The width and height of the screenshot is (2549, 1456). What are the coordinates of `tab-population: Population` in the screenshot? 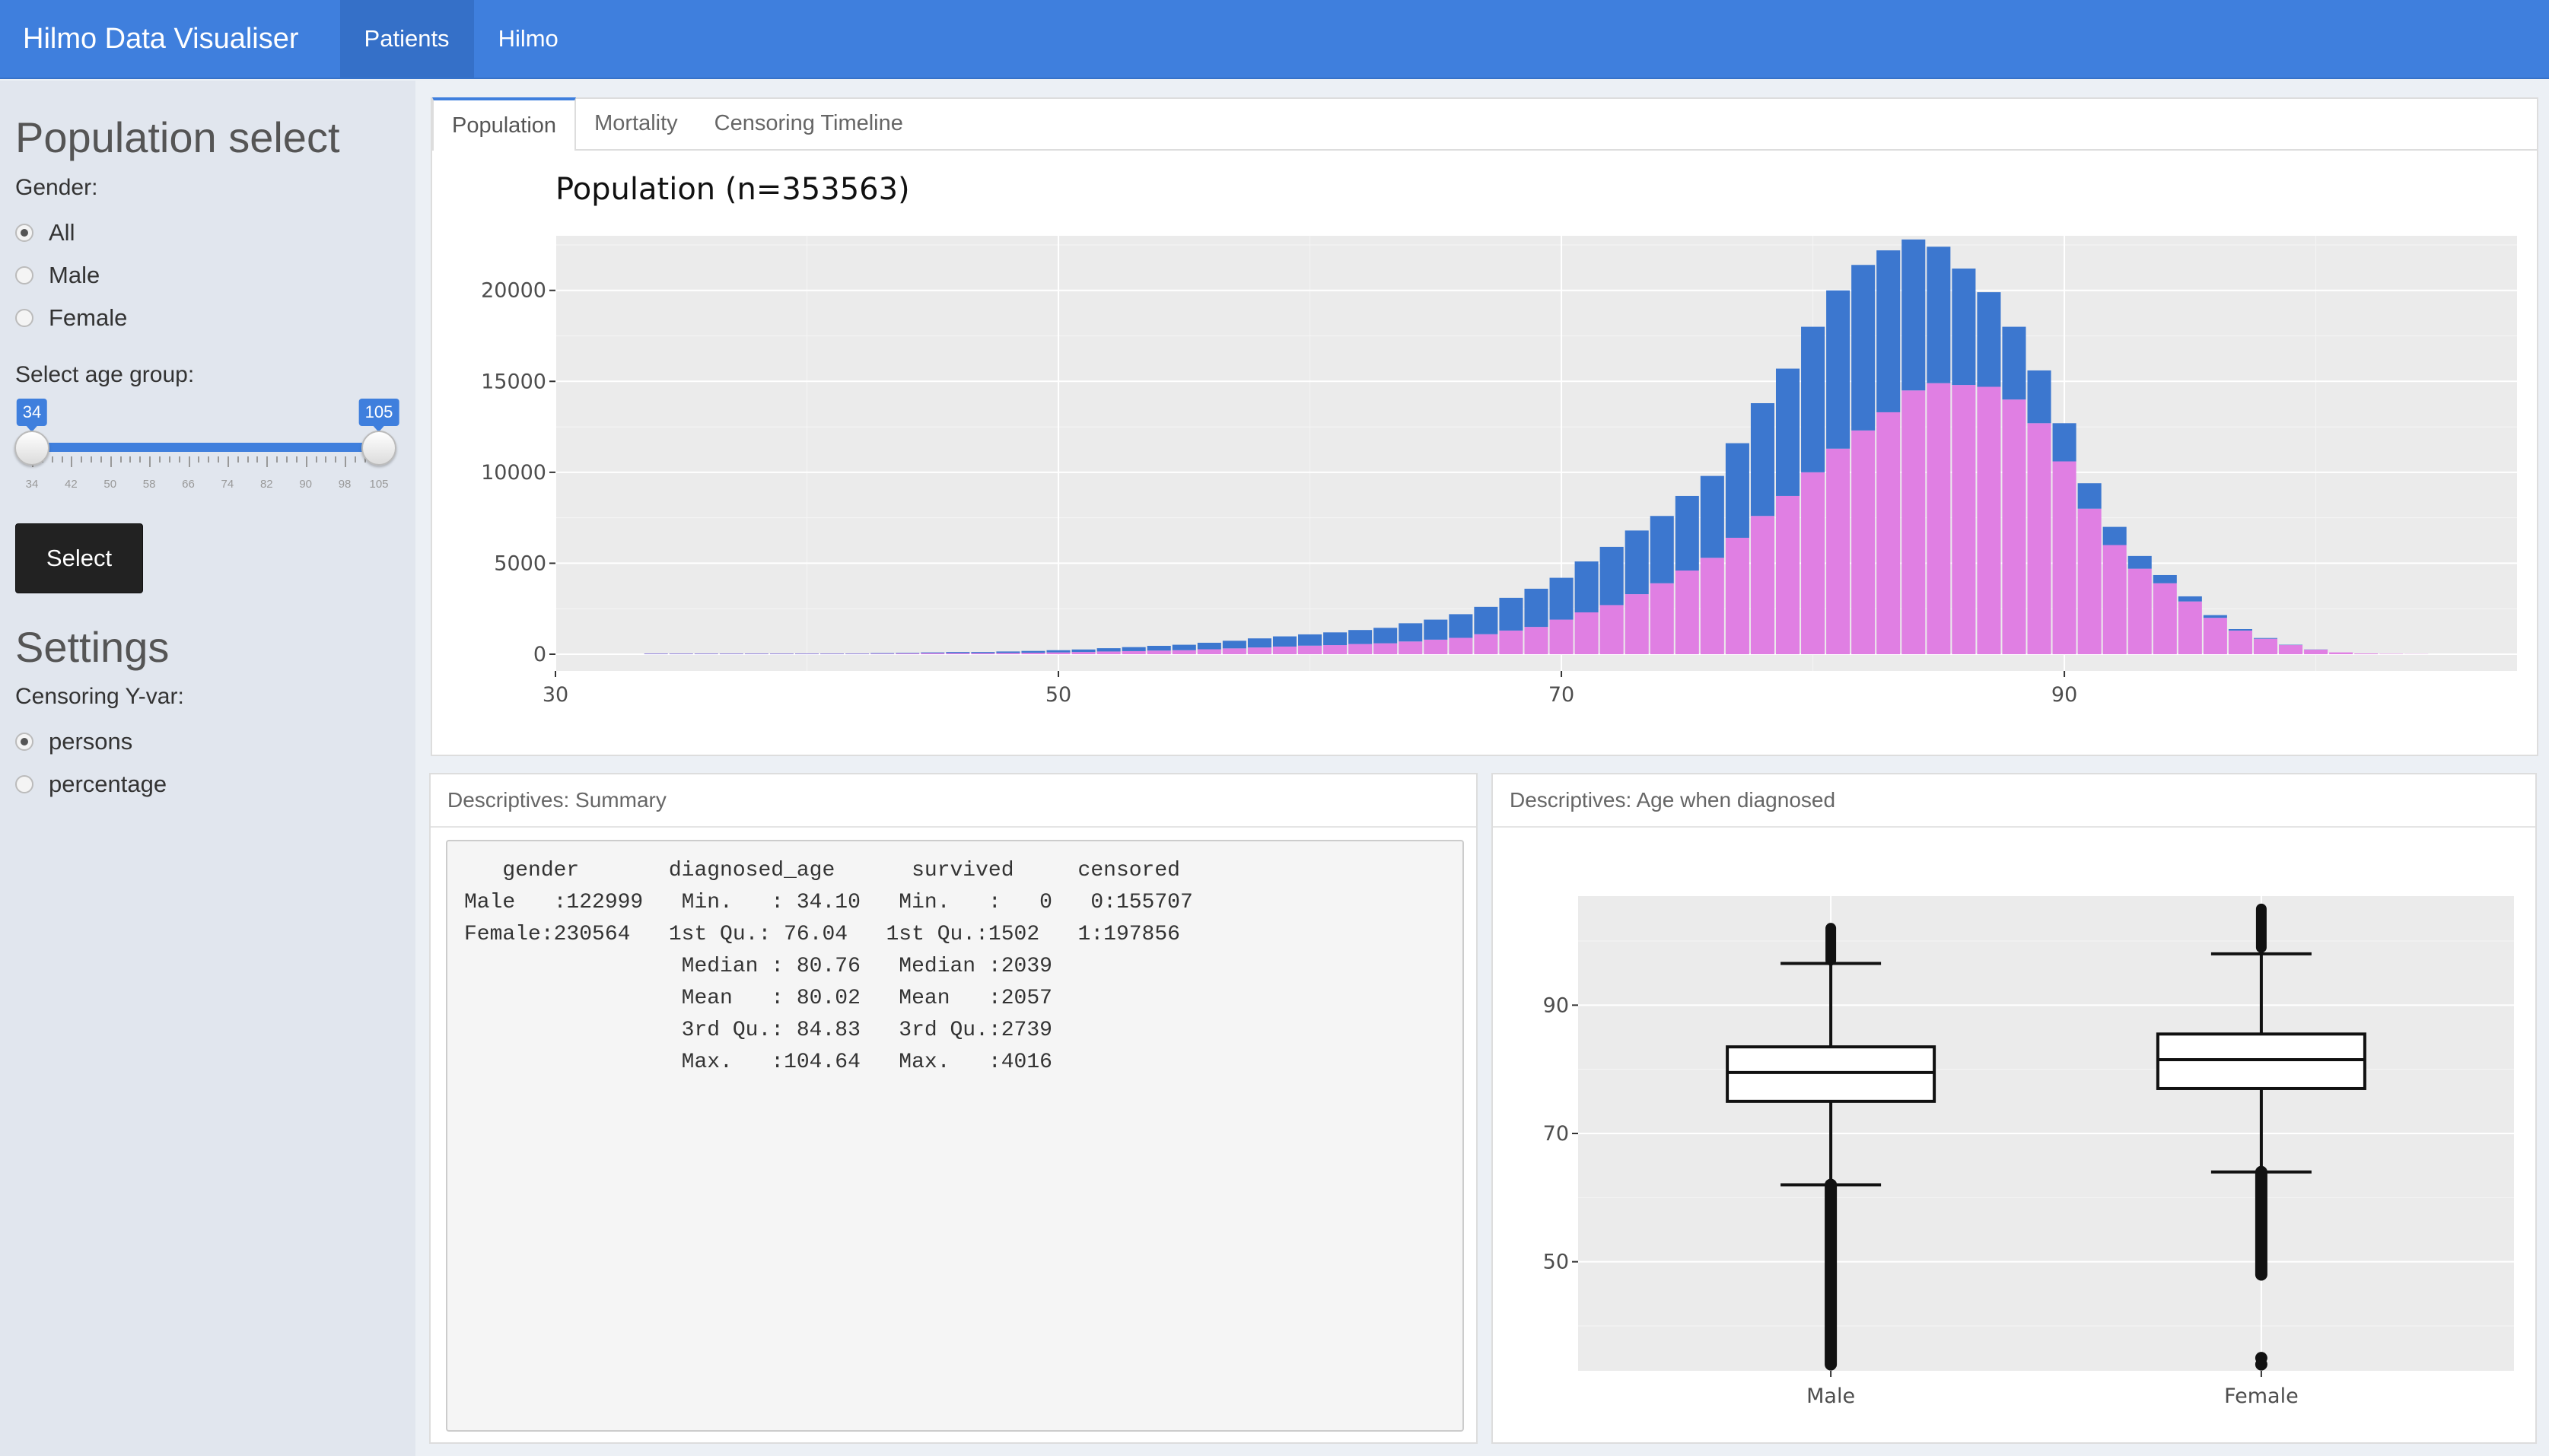 It's located at (504, 124).